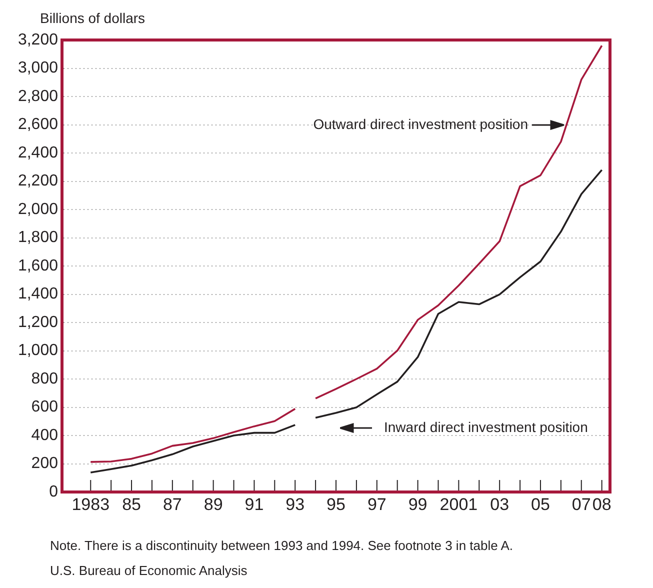 This screenshot has width=653, height=588. What do you see at coordinates (91, 504) in the screenshot?
I see `x-tick-label: 1983` at bounding box center [91, 504].